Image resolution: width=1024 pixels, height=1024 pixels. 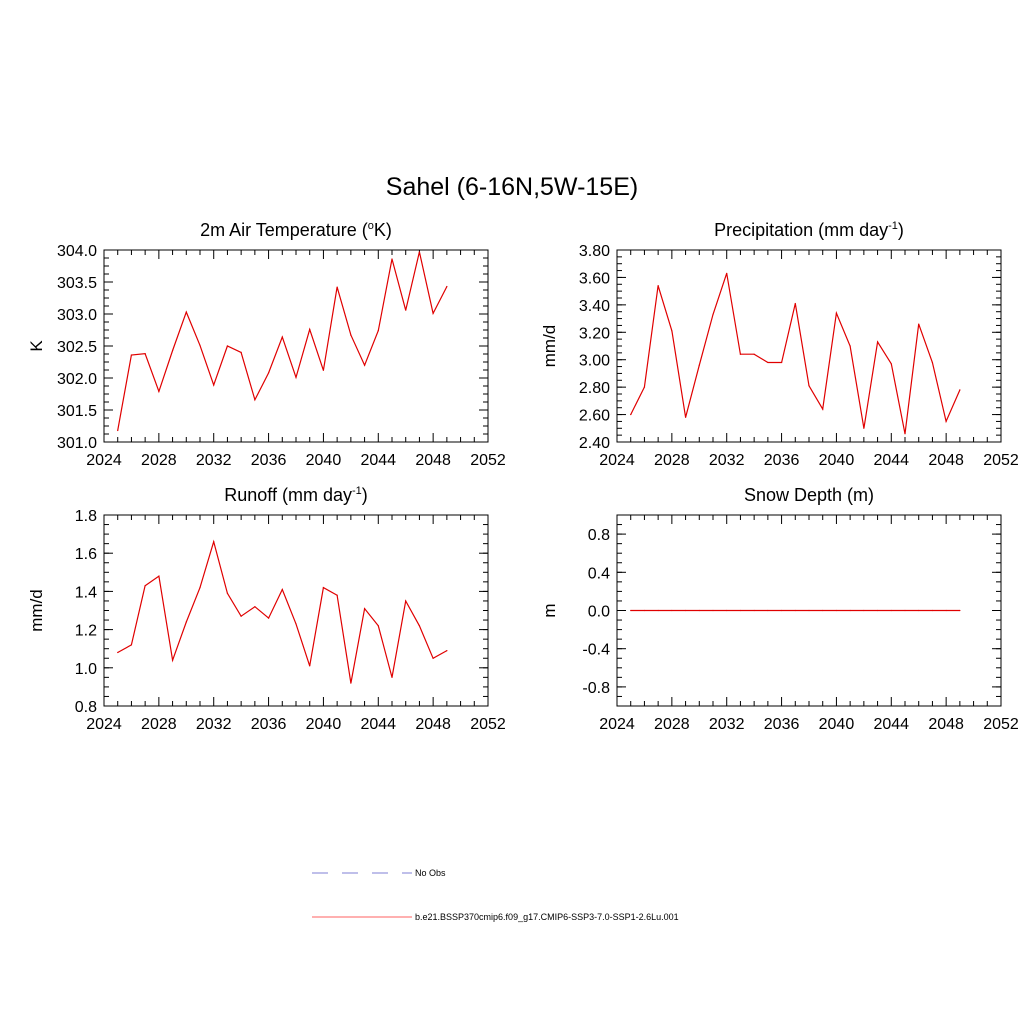 I want to click on plot-frame, so click(x=296, y=346).